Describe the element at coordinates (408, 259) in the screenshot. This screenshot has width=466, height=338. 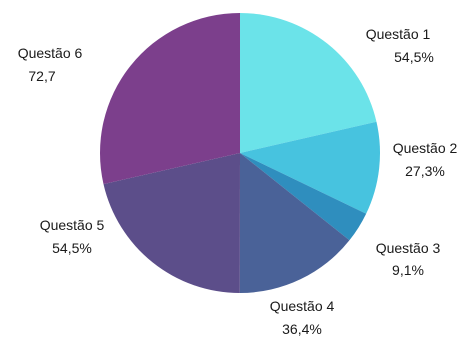
I see `label-questao-3: Questão 3 9,1%` at that location.